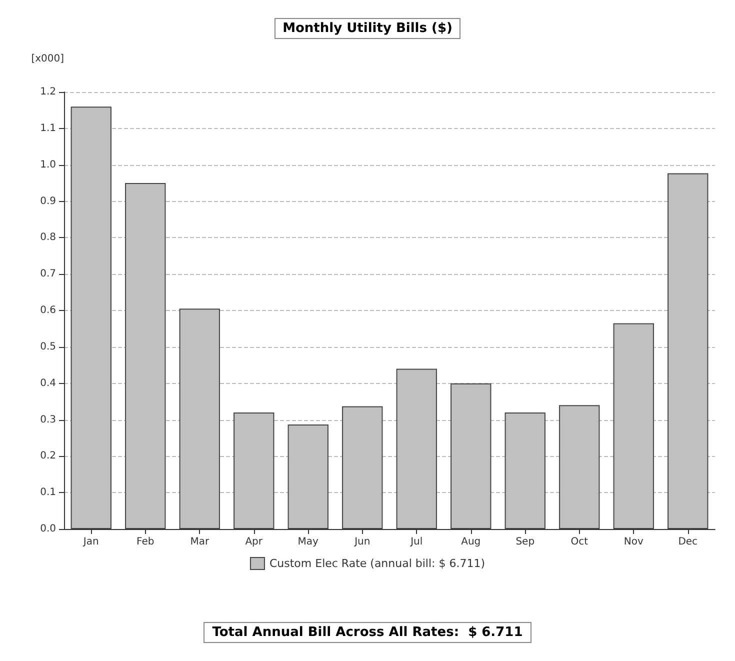 The height and width of the screenshot is (661, 735). Describe the element at coordinates (47, 59) in the screenshot. I see `y-axis-title: [x000]` at that location.